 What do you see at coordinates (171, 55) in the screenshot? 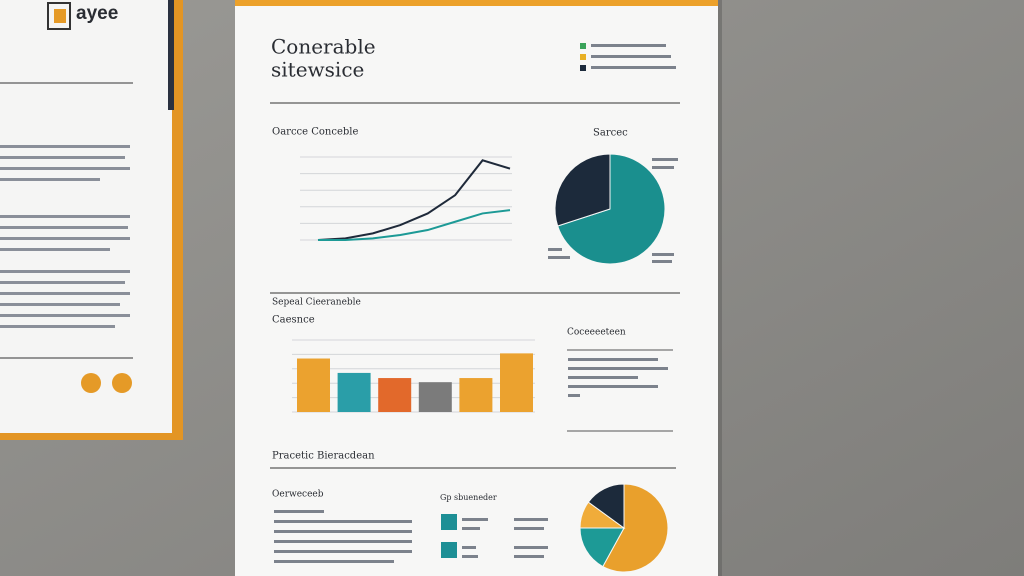
I see `paper-tab` at bounding box center [171, 55].